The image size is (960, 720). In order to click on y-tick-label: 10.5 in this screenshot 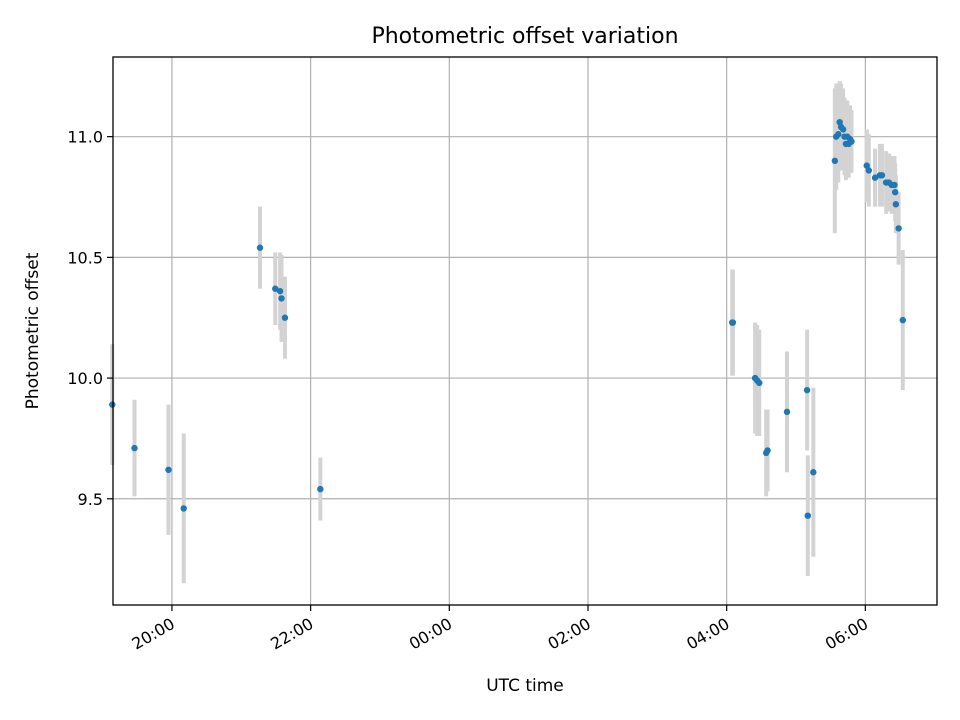, I will do `click(85, 257)`.